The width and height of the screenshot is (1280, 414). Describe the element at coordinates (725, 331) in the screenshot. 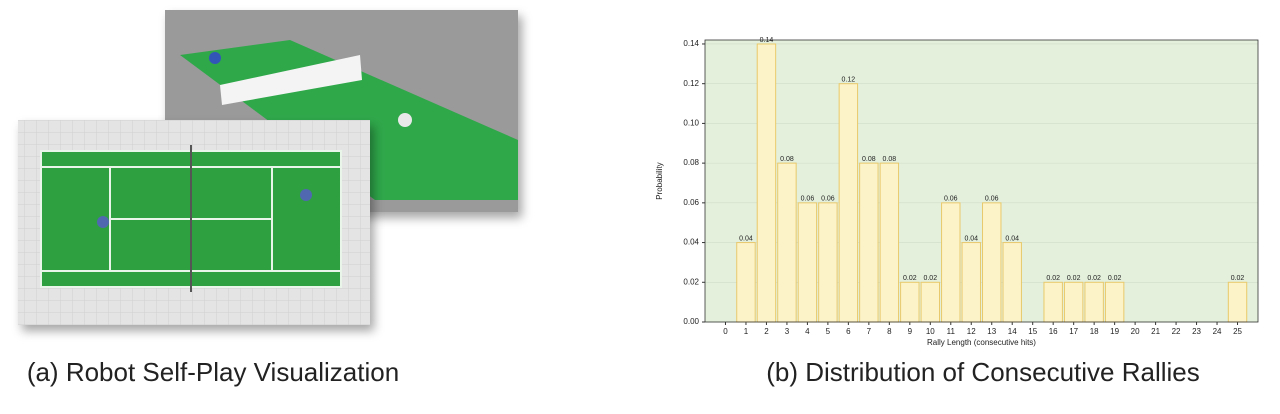

I see `x-tick-label: 0` at that location.